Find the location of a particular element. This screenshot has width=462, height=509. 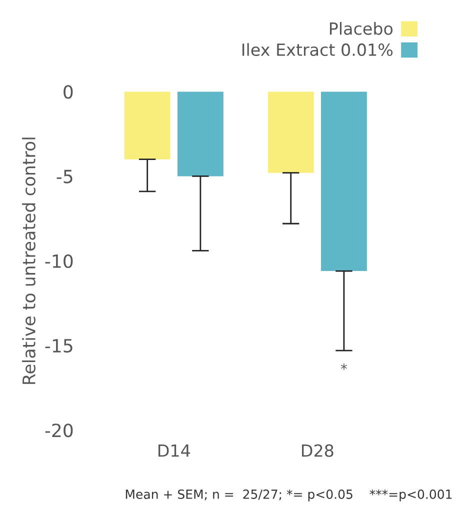

text: Mean + SEM; n = 25/27; *= p<0.05 ***=p<0.001 is located at coordinates (289, 495).